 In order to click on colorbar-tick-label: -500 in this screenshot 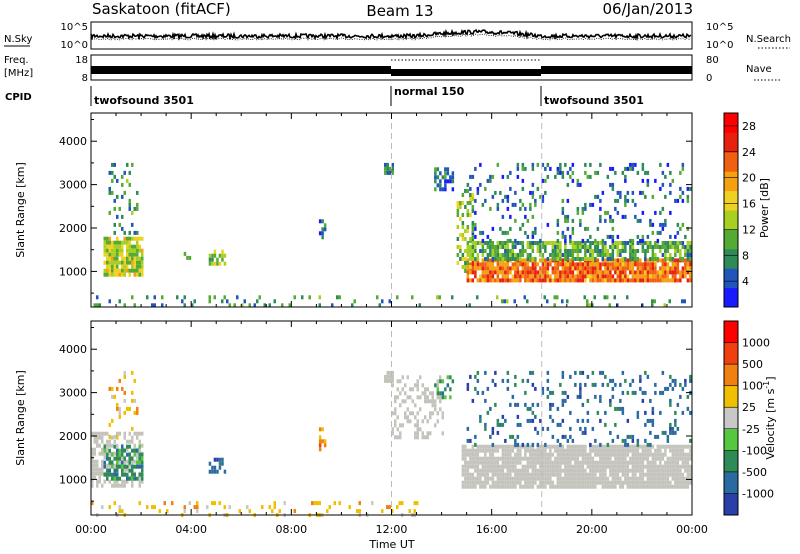, I will do `click(754, 472)`.